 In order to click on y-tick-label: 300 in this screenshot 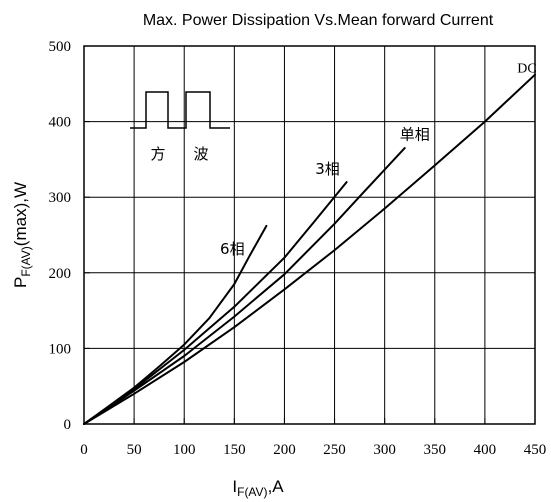, I will do `click(60, 198)`.